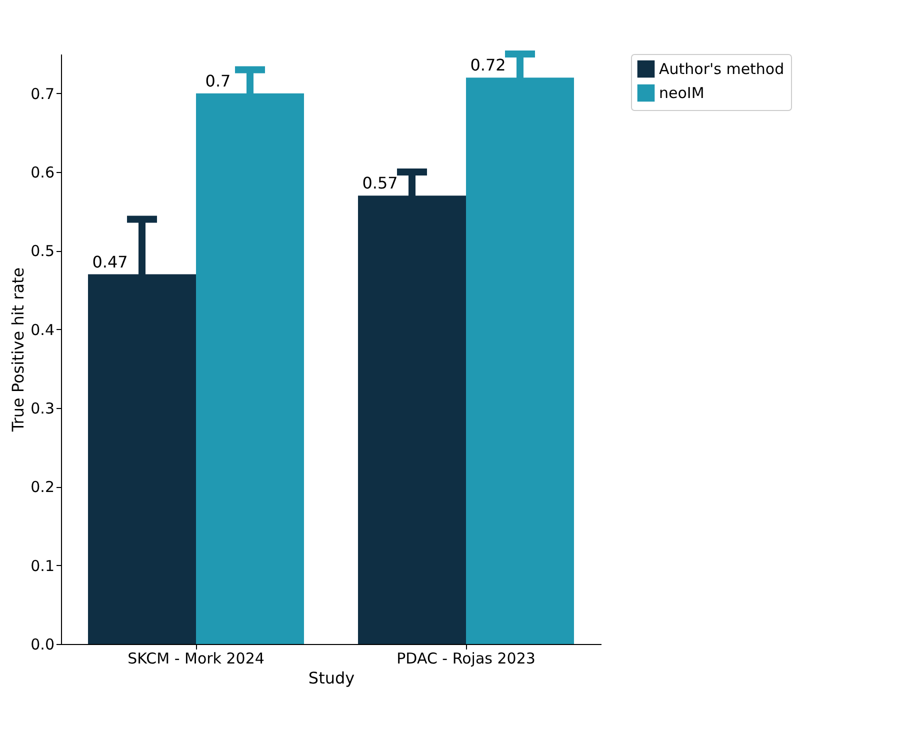 The height and width of the screenshot is (740, 915). I want to click on legend-label: neoIM, so click(681, 93).